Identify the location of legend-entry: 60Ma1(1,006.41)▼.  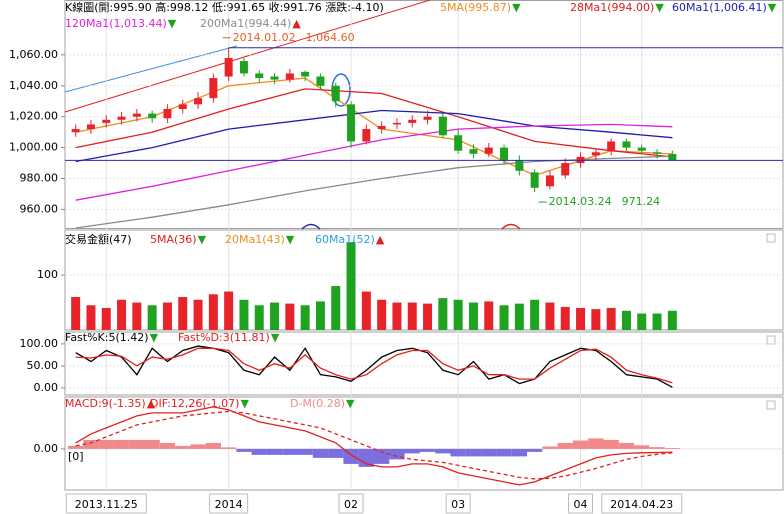
(724, 7).